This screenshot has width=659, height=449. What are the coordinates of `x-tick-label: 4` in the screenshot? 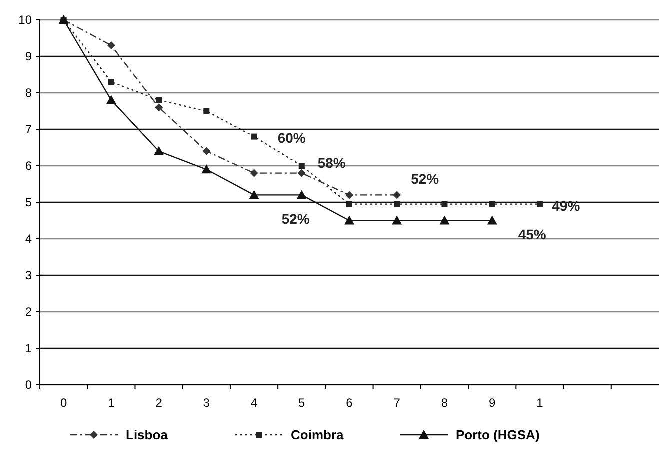 It's located at (254, 403).